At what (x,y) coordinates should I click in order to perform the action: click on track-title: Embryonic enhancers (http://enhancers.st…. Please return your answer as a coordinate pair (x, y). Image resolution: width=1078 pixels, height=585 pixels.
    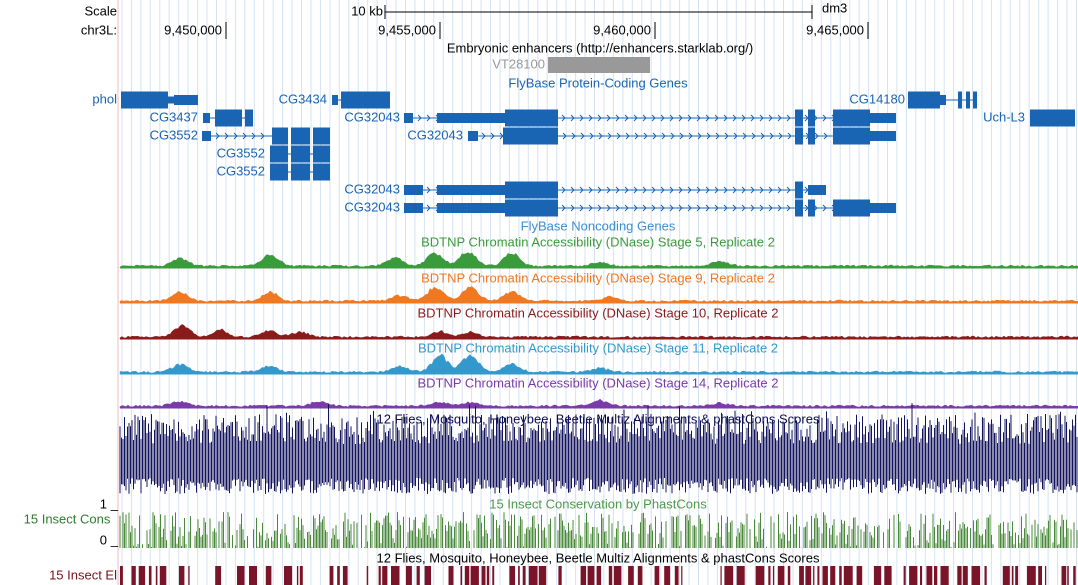
    Looking at the image, I should click on (600, 47).